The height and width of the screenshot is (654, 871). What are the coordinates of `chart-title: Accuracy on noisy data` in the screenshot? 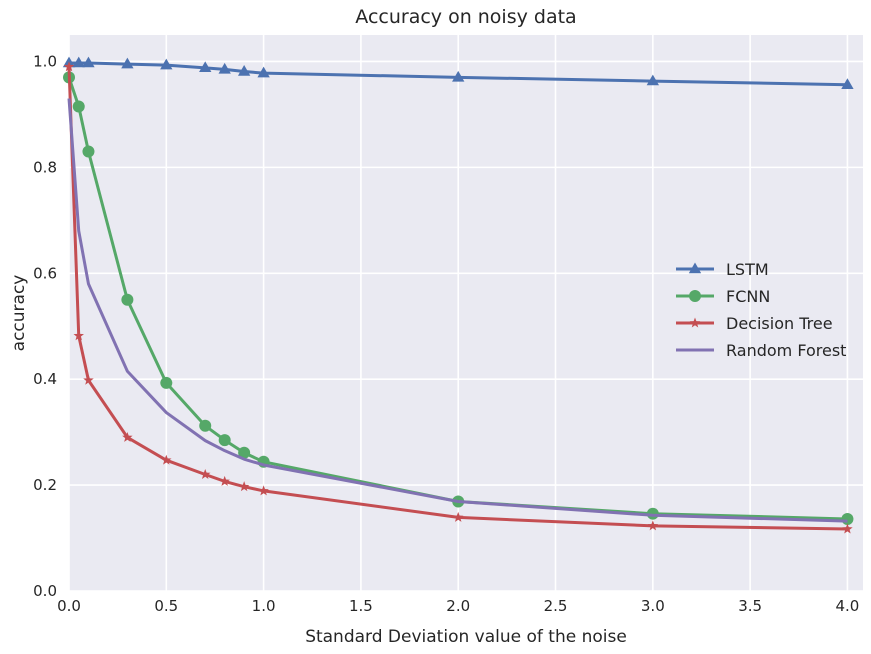 It's located at (465, 17).